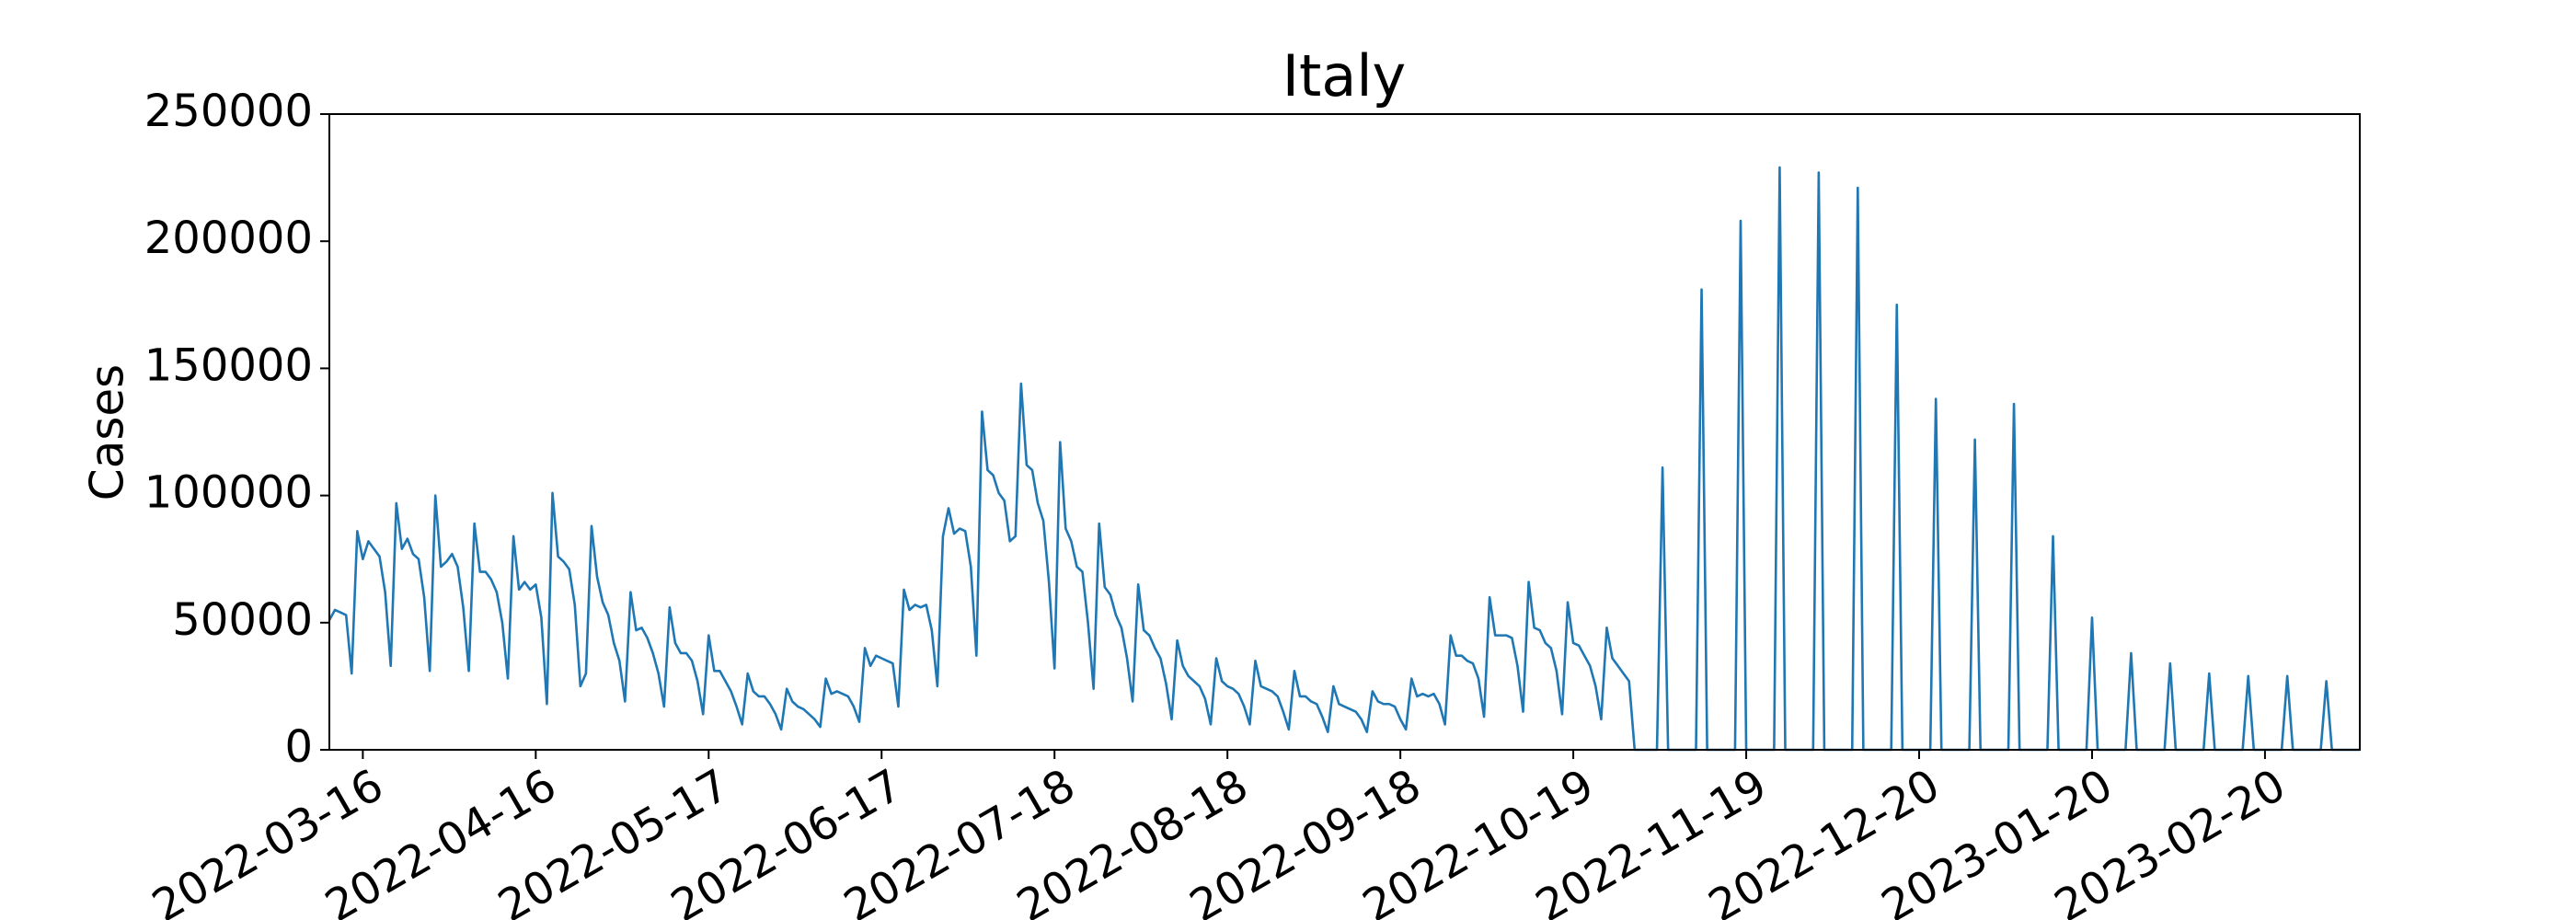 This screenshot has height=920, width=2576. Describe the element at coordinates (242, 620) in the screenshot. I see `y-tick-label: 50000` at that location.